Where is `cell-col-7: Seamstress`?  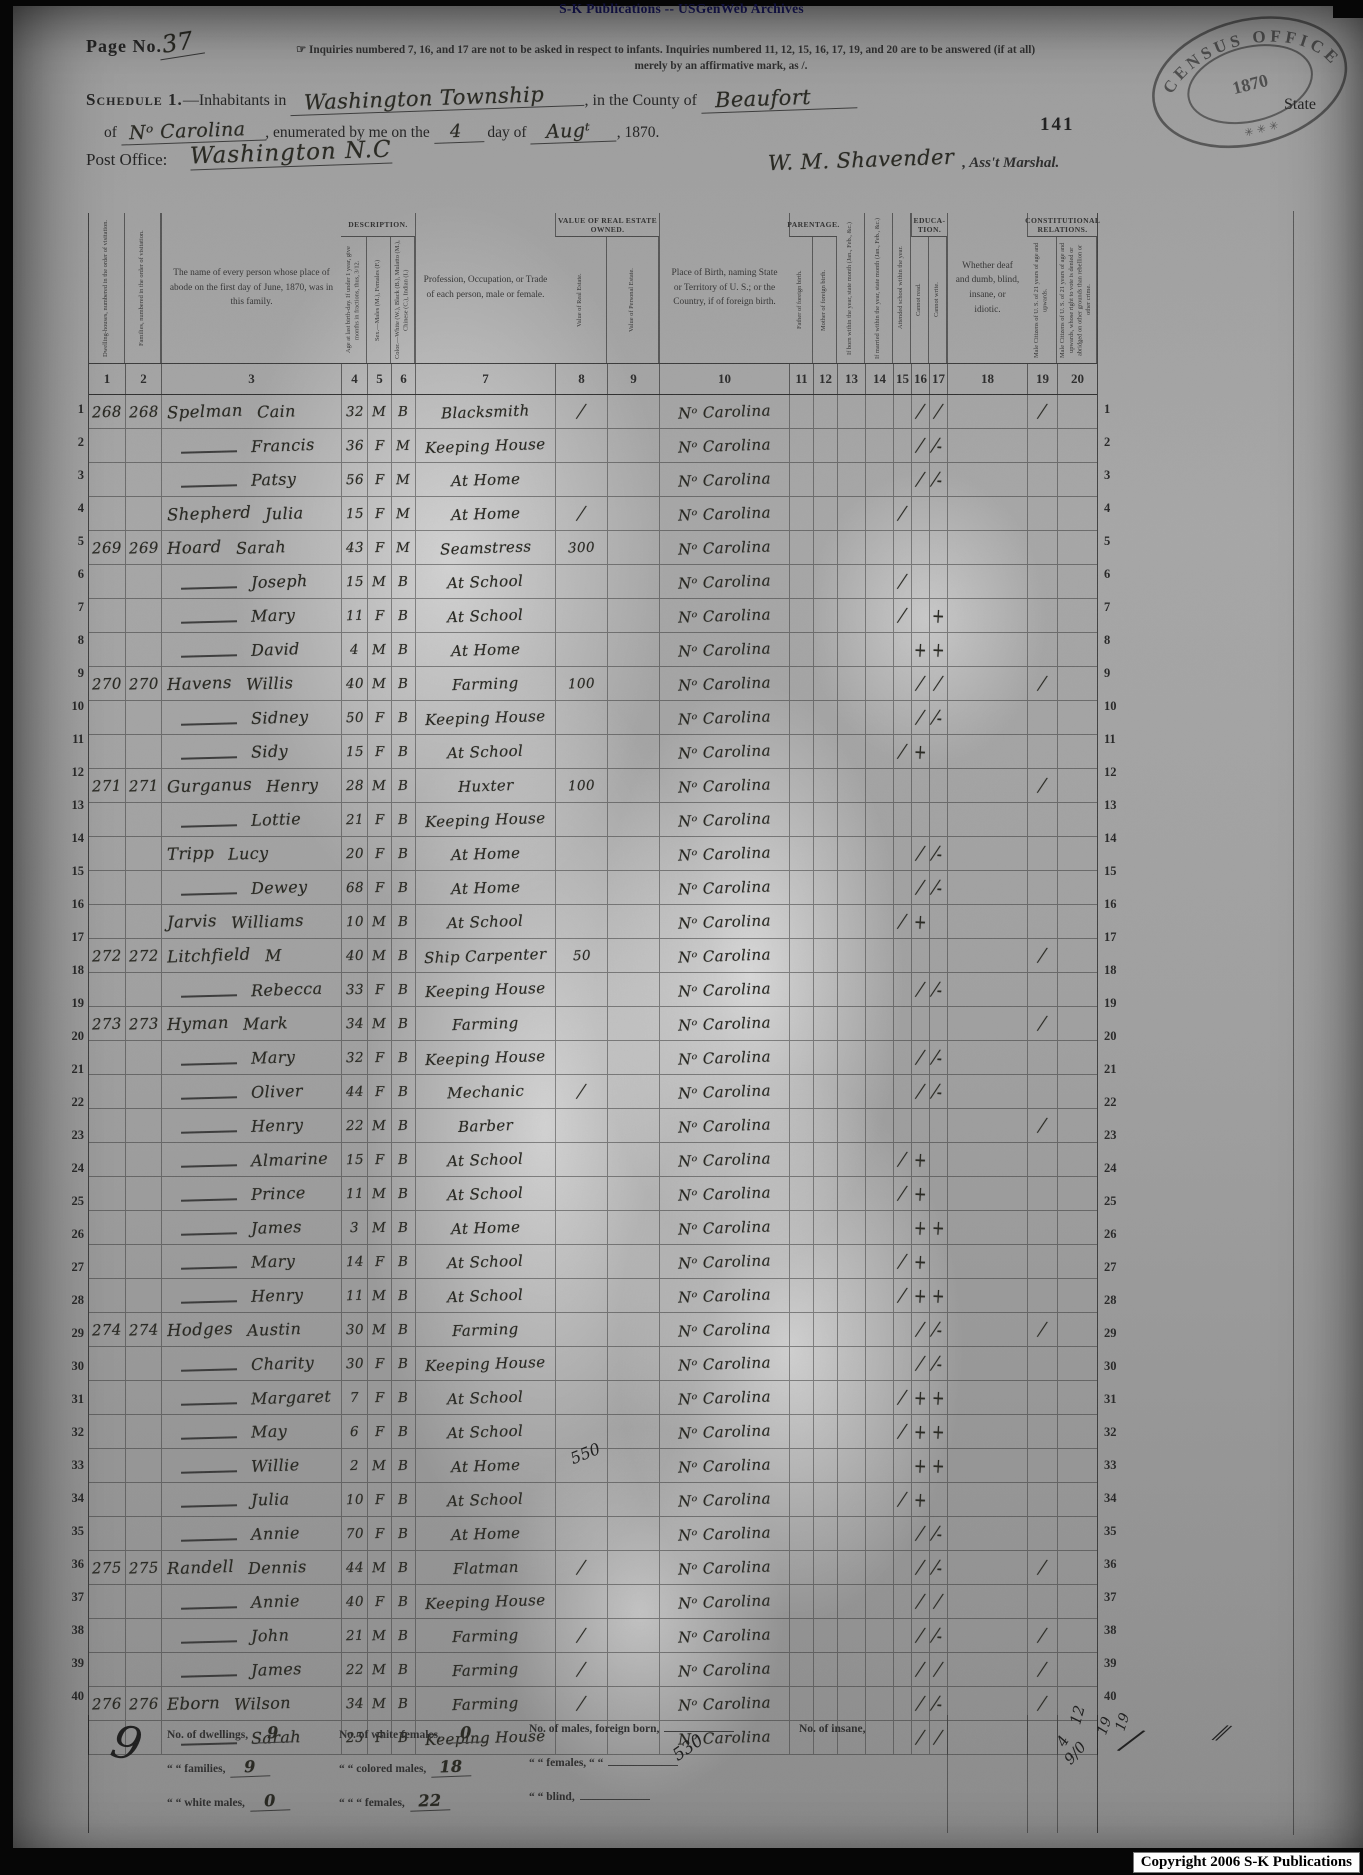
cell-col-7: Seamstress is located at coordinates (485, 547).